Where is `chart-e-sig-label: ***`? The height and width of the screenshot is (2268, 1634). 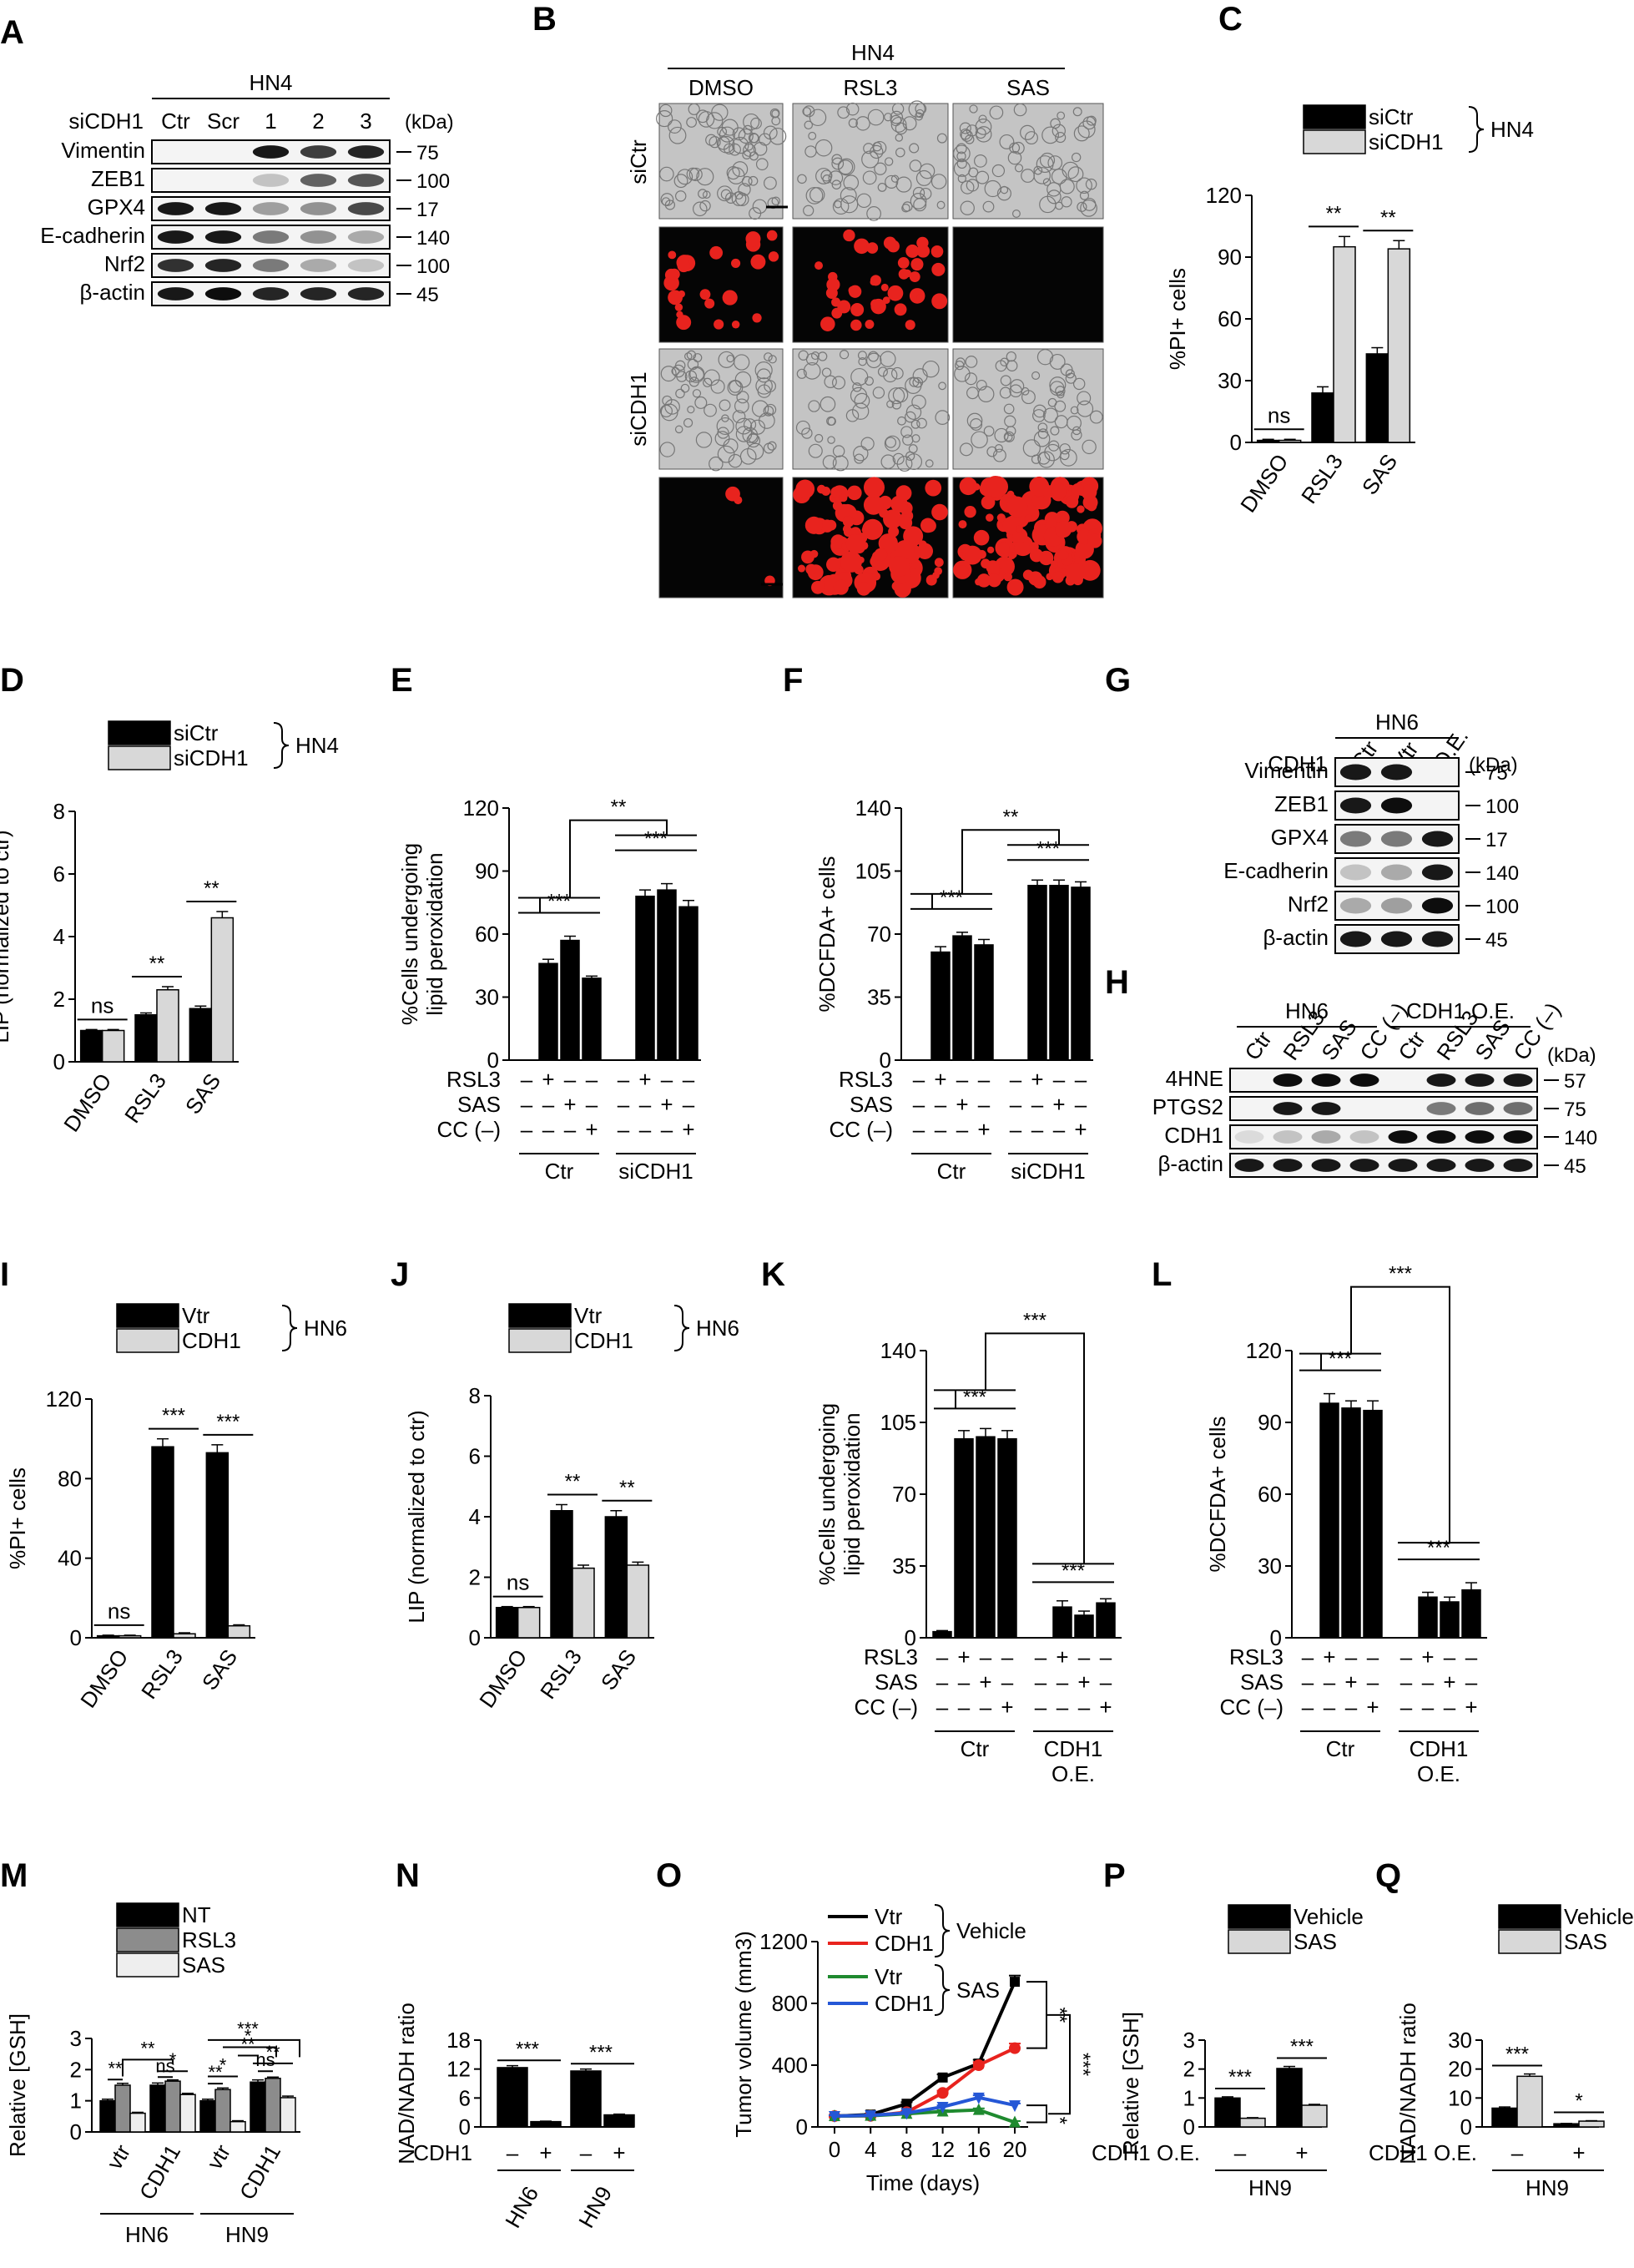 chart-e-sig-label: *** is located at coordinates (656, 840).